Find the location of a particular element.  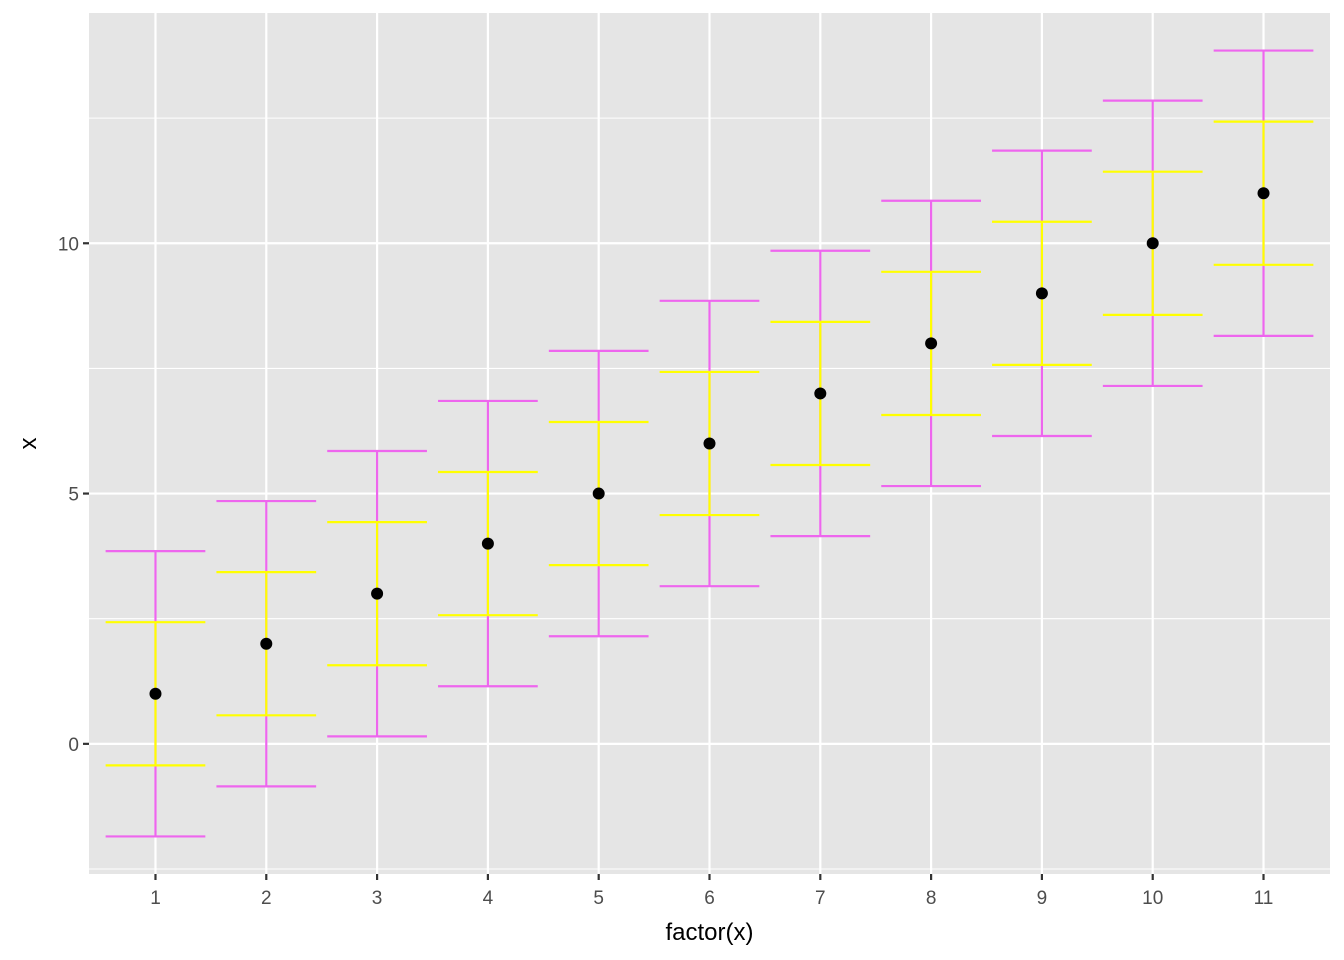

x-axis-title: factor(x) is located at coordinates (709, 932).